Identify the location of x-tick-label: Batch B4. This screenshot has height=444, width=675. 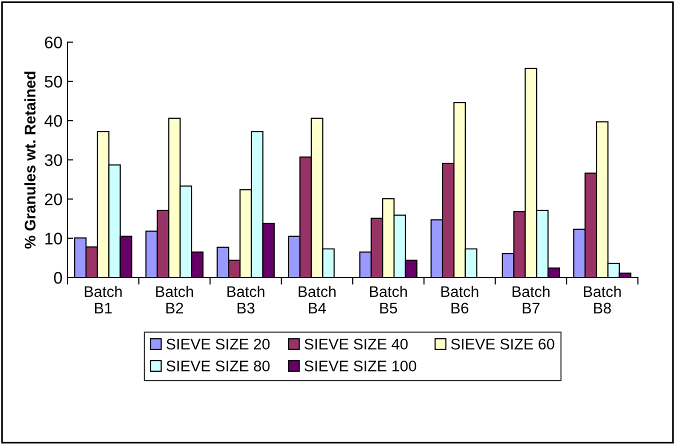
(317, 300).